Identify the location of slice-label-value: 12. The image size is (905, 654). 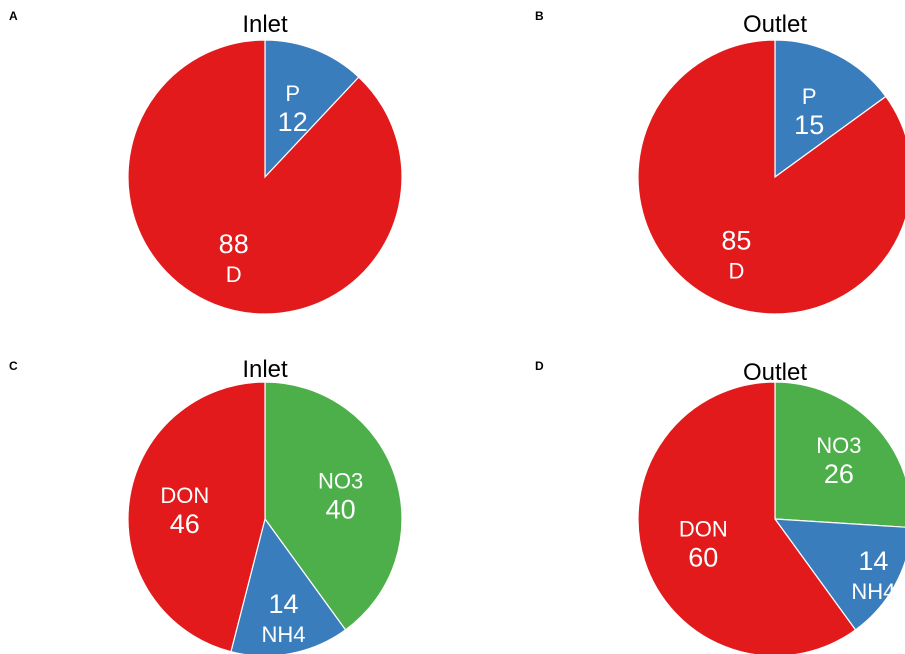
(293, 122).